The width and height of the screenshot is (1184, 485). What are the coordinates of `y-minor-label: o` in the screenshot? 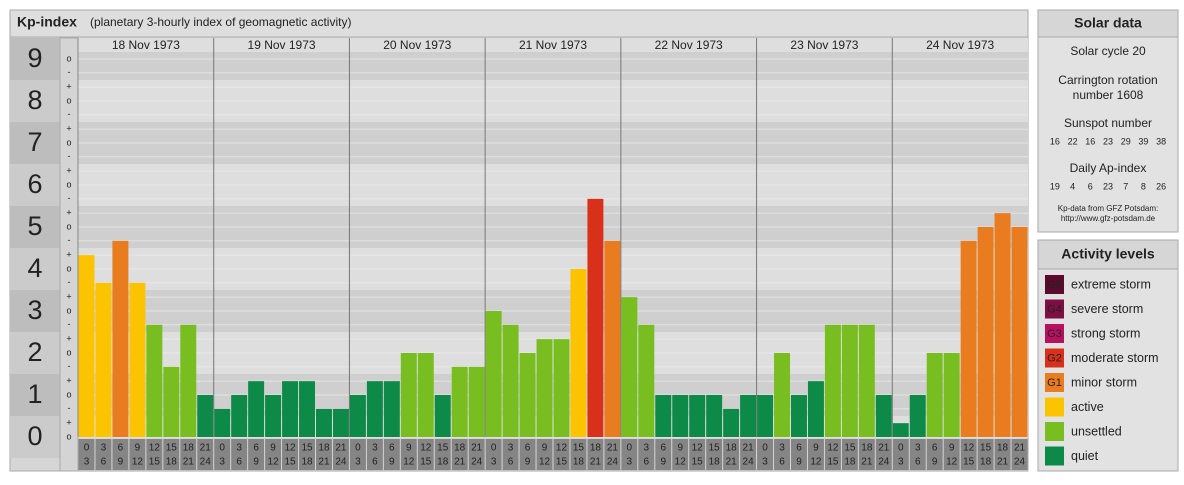 It's located at (68, 310).